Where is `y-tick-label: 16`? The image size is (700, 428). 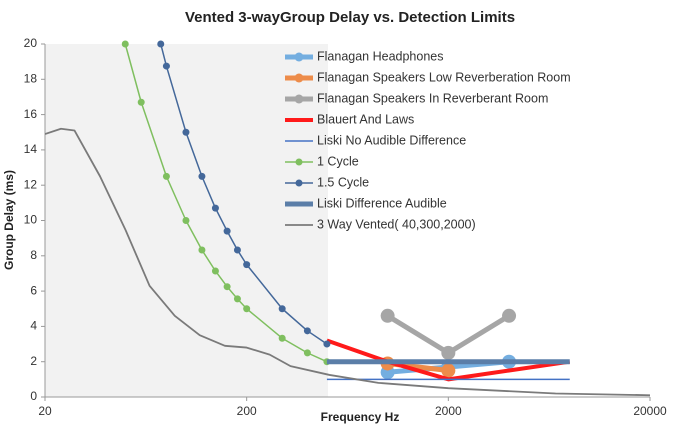
y-tick-label: 16 is located at coordinates (31, 114).